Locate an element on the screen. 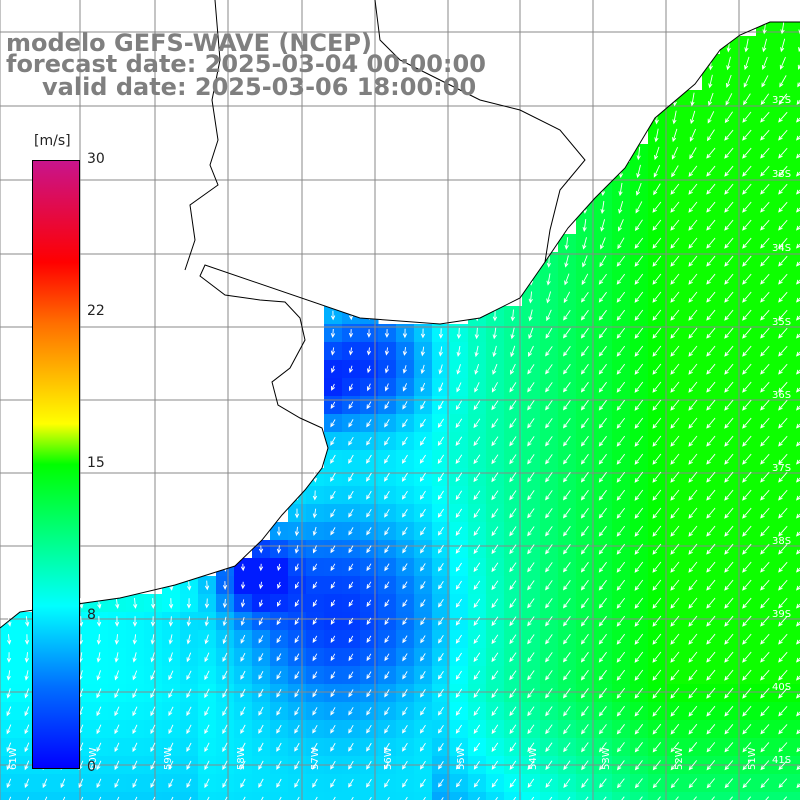 This screenshot has height=800, width=800. longitude-label: 54W is located at coordinates (533, 758).